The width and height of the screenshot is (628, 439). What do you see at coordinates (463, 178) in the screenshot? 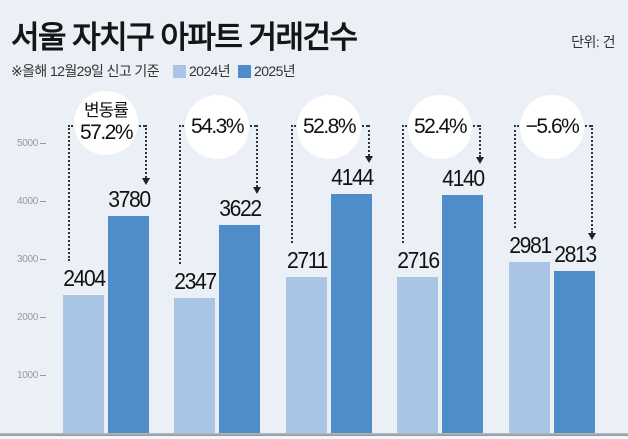
I see `value-label-2025: 4140` at bounding box center [463, 178].